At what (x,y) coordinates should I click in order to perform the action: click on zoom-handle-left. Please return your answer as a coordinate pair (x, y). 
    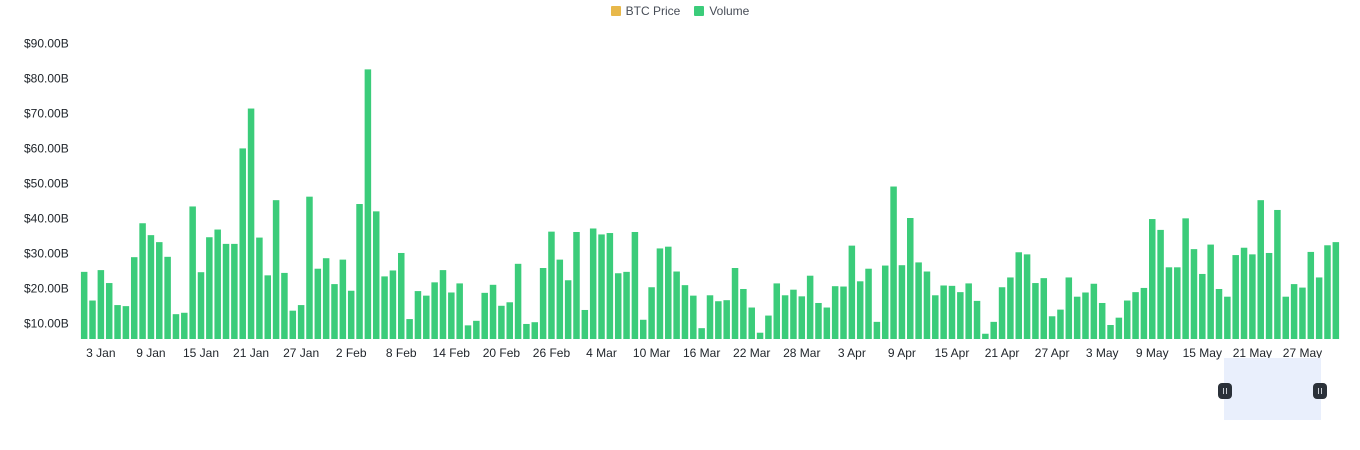
    Looking at the image, I should click on (1225, 391).